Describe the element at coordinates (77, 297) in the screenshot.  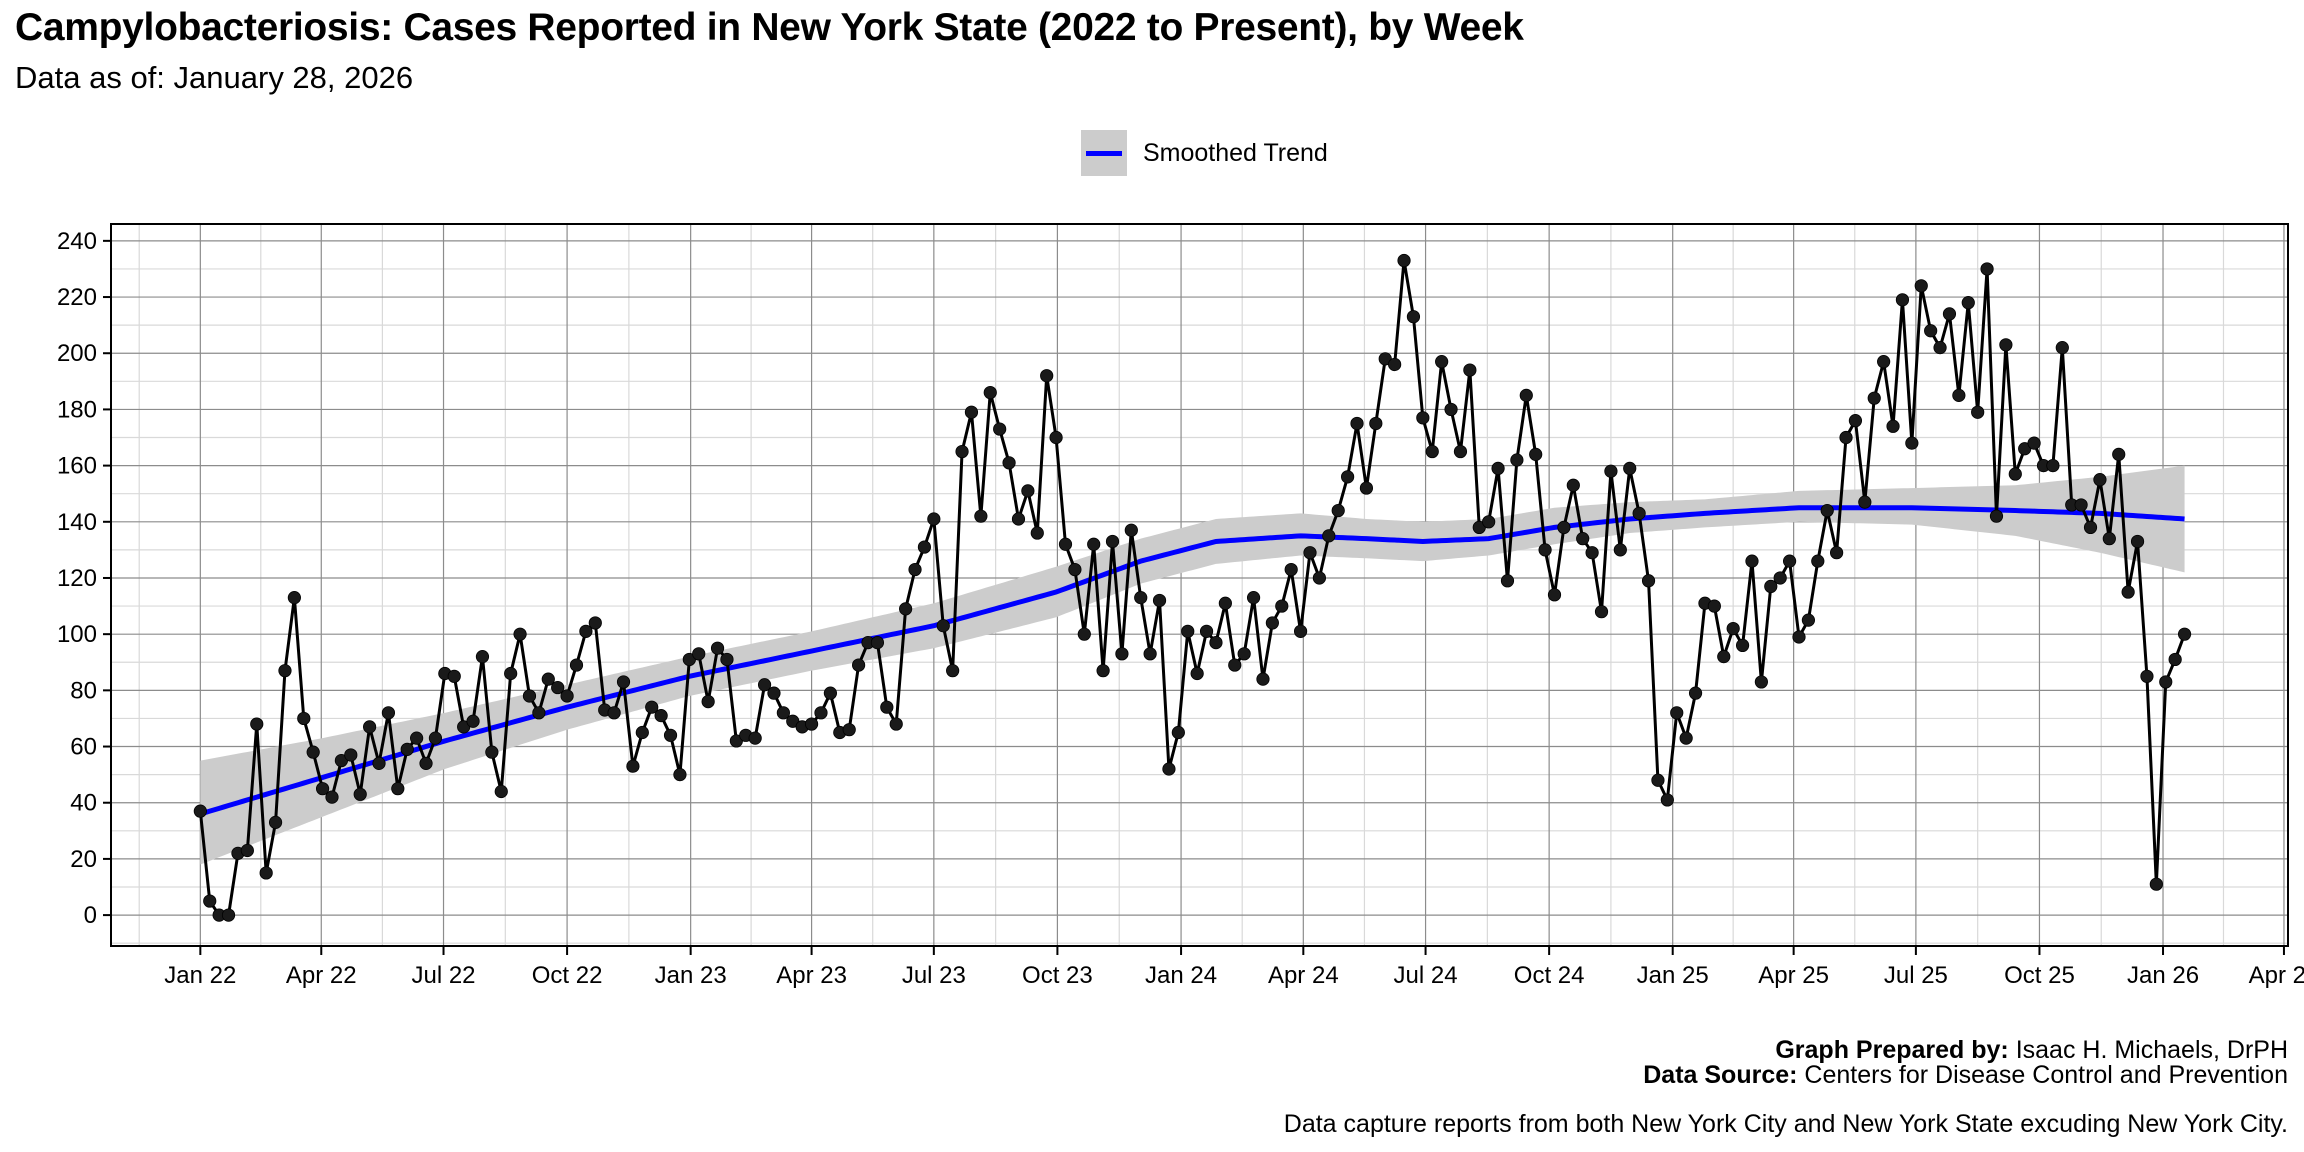
I see `y-tick-label: 220` at that location.